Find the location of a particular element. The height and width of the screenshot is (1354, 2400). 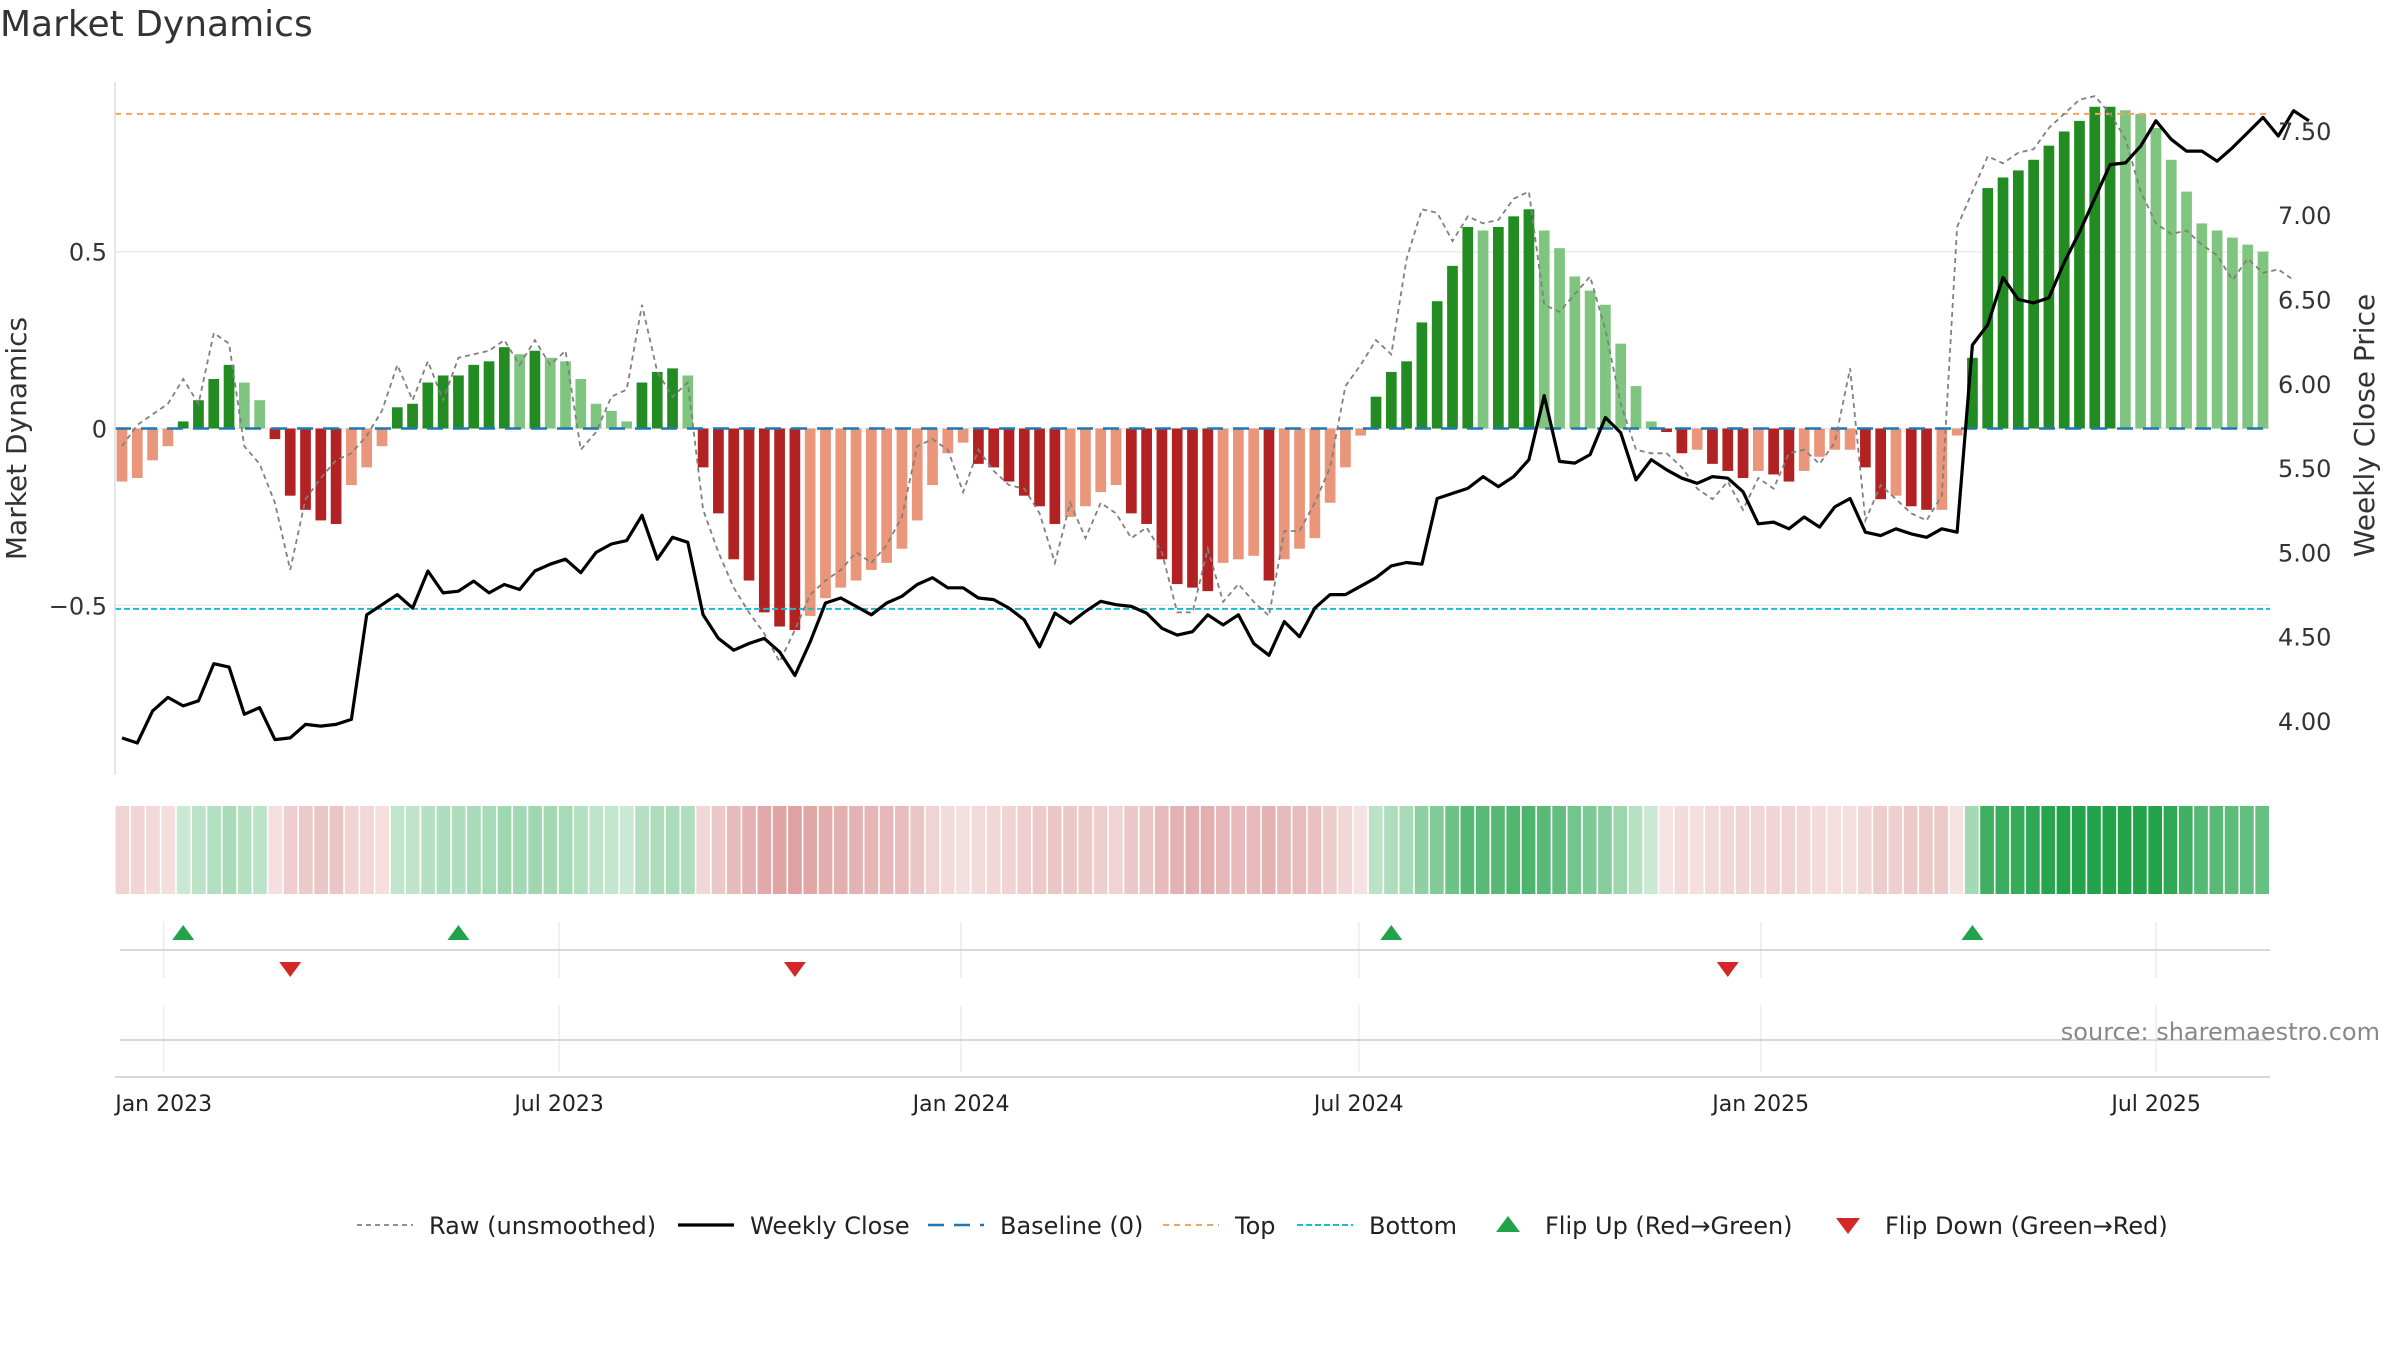

legend-label: Flip Down (Green→Red) is located at coordinates (2026, 1226).